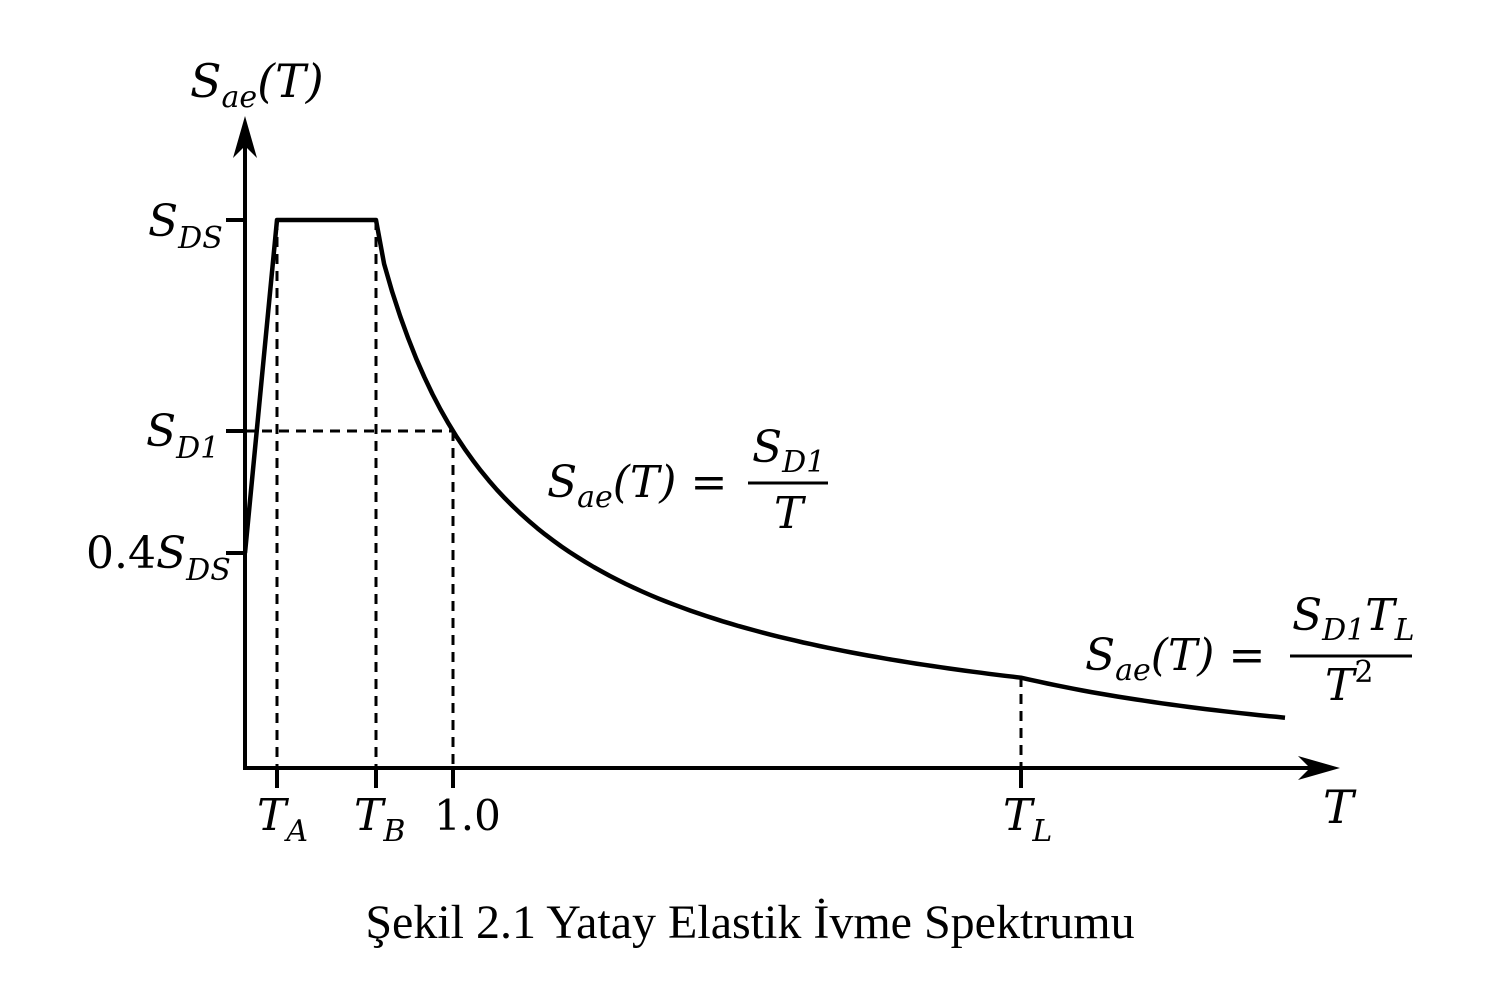 Image resolution: width=1491 pixels, height=993 pixels. Describe the element at coordinates (790, 513) in the screenshot. I see `formula1-denominator: T` at that location.